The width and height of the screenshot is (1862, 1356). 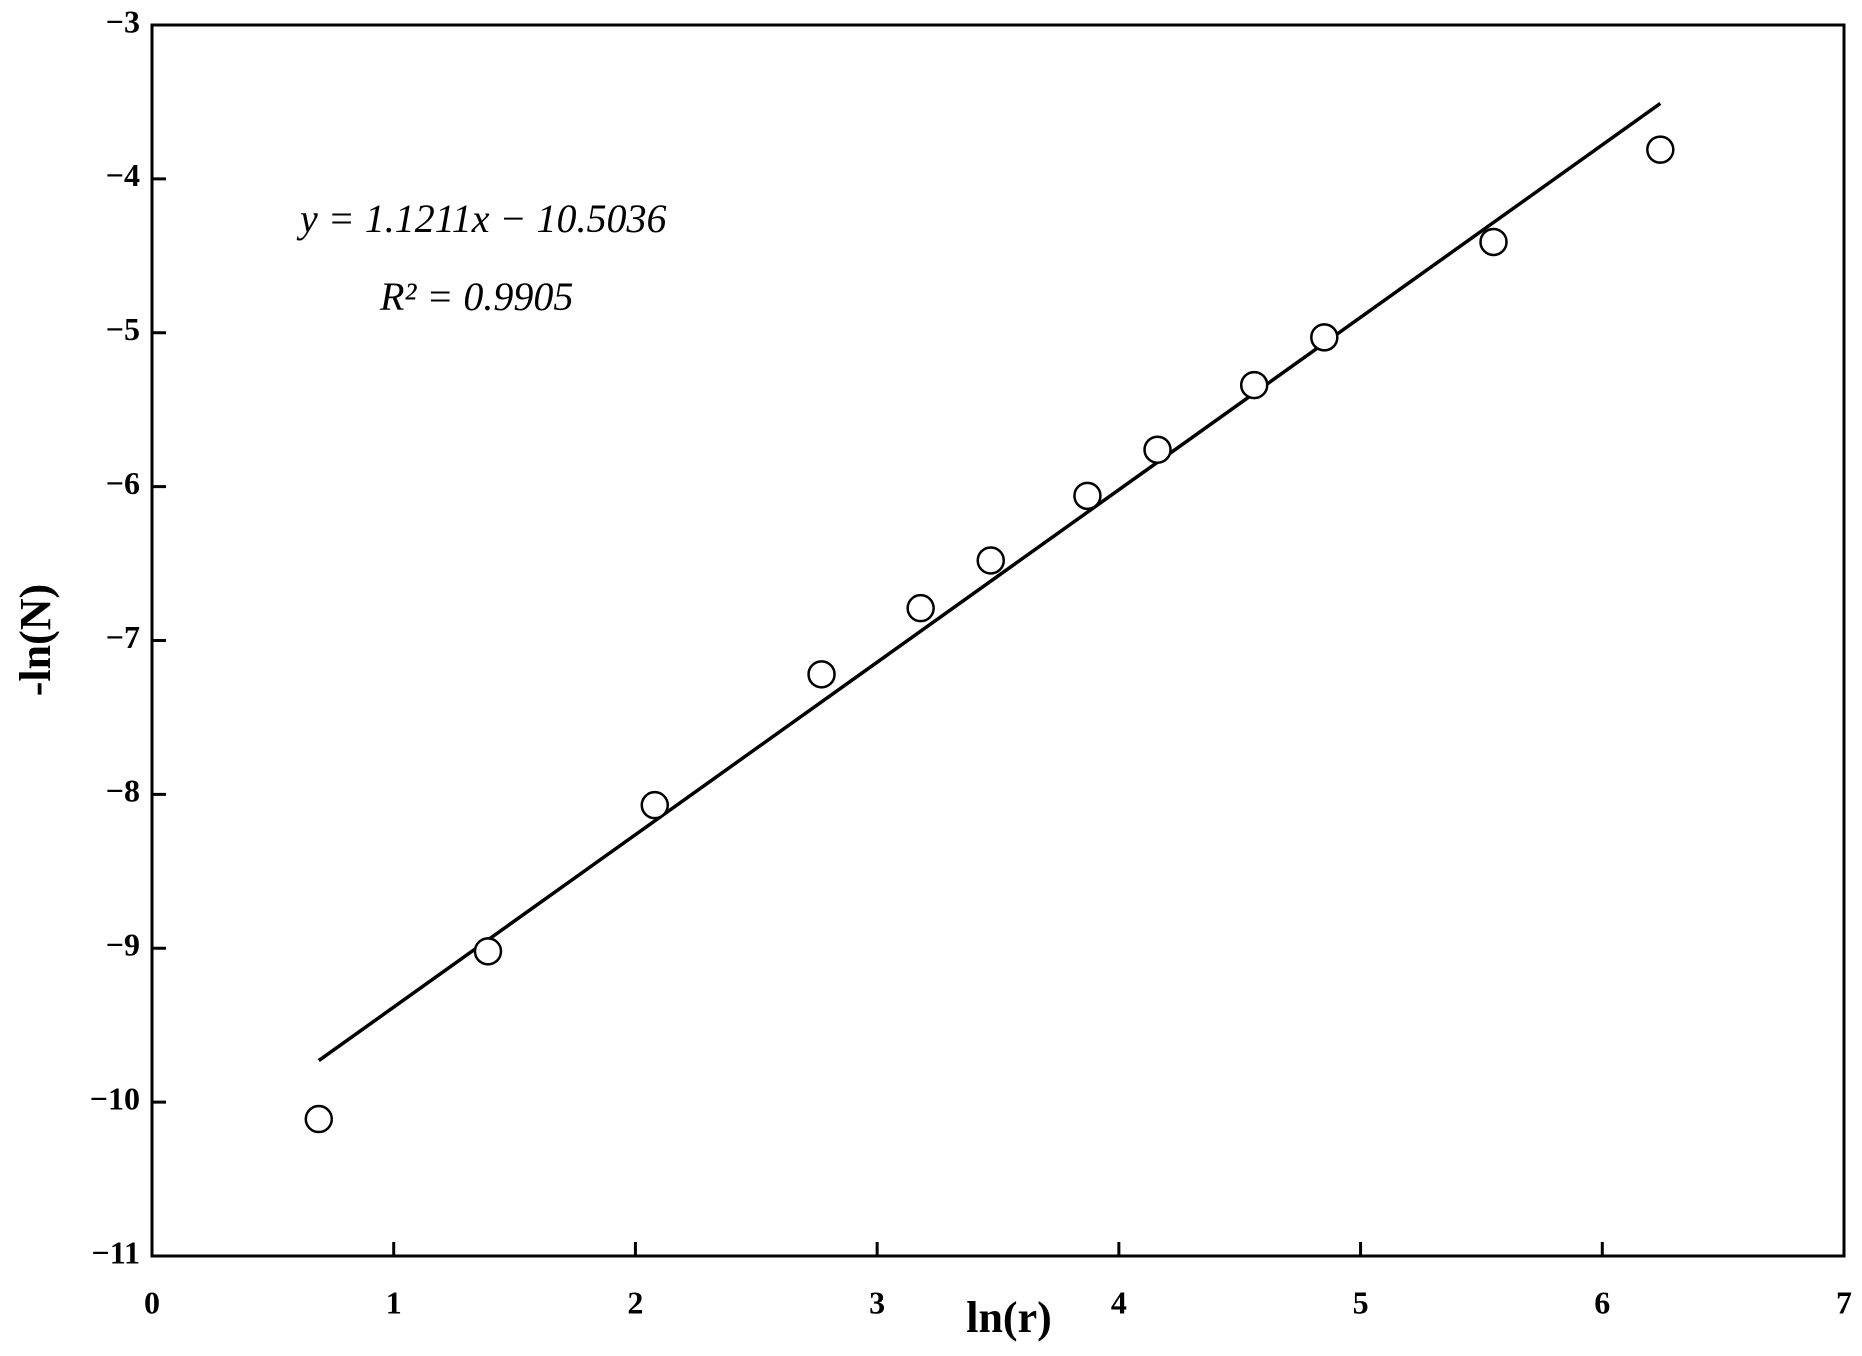 What do you see at coordinates (1602, 1302) in the screenshot?
I see `x-tick-label: 6` at bounding box center [1602, 1302].